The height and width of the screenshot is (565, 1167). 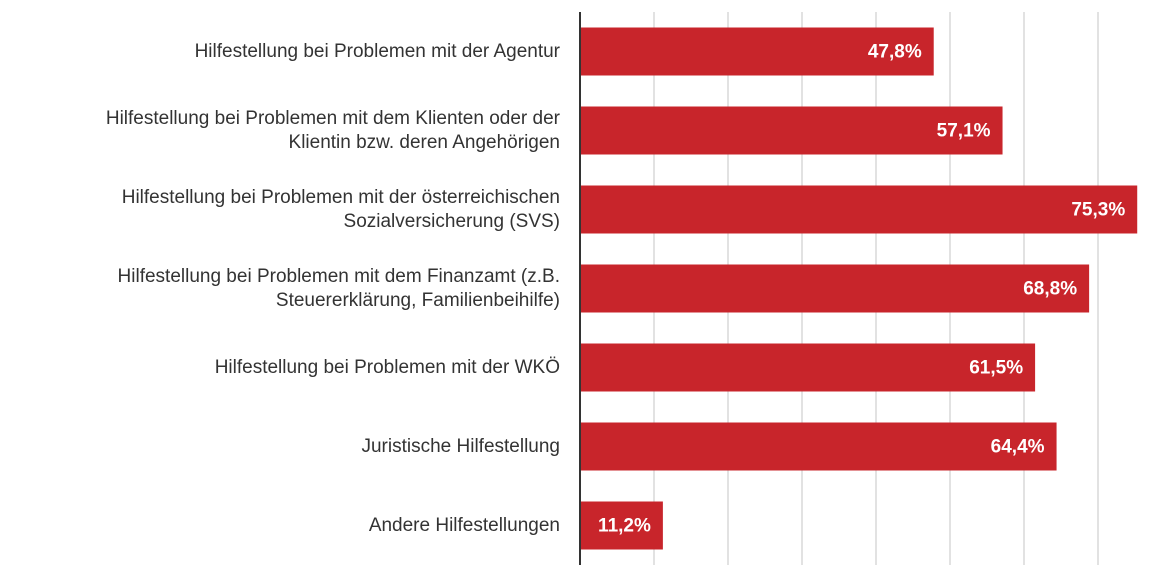 I want to click on value-label: 68,8%, so click(x=1050, y=289).